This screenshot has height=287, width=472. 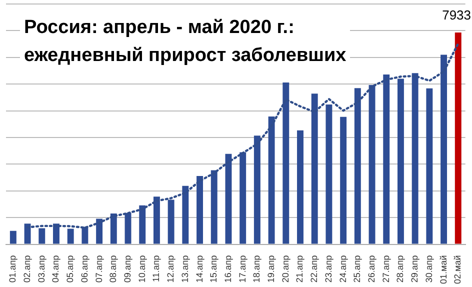 What do you see at coordinates (55, 269) in the screenshot?
I see `x-tick-label: 04.апр` at bounding box center [55, 269].